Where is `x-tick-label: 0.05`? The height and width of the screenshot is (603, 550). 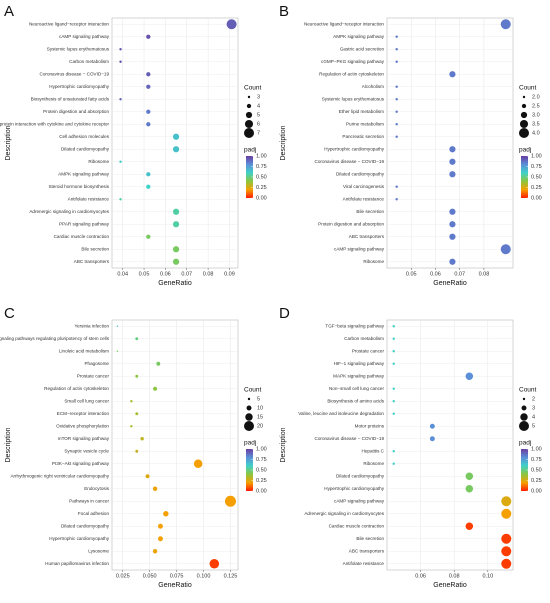
x-tick-label: 0.05 is located at coordinates (411, 274).